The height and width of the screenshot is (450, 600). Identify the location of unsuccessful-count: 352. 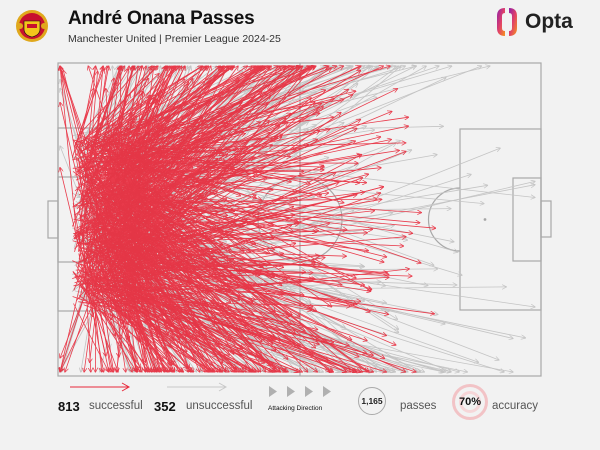
(165, 406).